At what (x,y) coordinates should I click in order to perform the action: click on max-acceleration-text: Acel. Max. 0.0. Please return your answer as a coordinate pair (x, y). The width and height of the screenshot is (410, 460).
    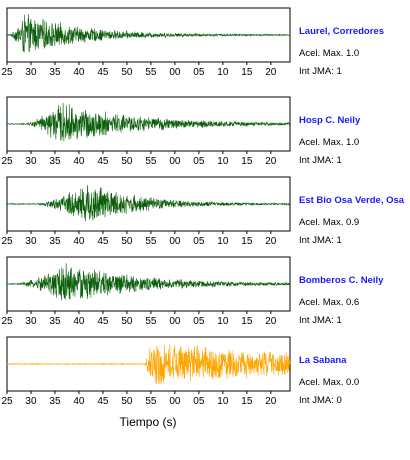
    Looking at the image, I should click on (329, 382).